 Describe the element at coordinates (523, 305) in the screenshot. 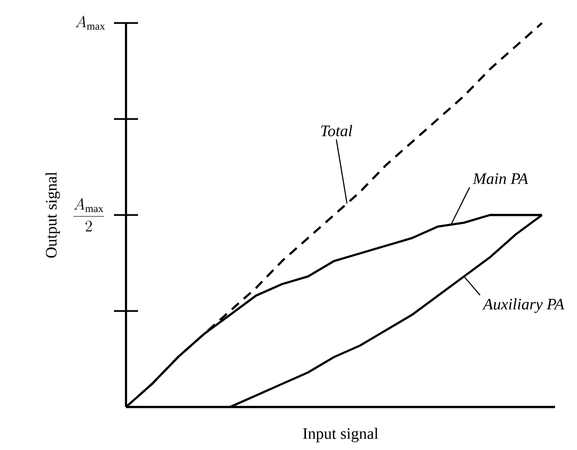

I see `legend-label: Auxiliary PA` at that location.